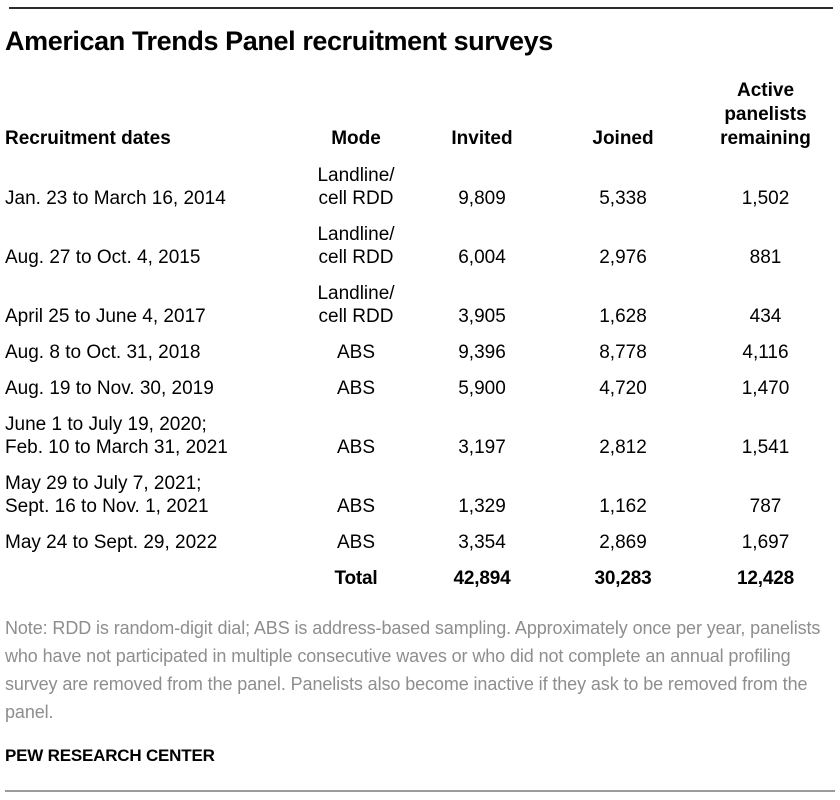 Image resolution: width=840 pixels, height=800 pixels. What do you see at coordinates (103, 257) in the screenshot?
I see `dates-cell: Aug. 27 to Oct. 4, 2015` at bounding box center [103, 257].